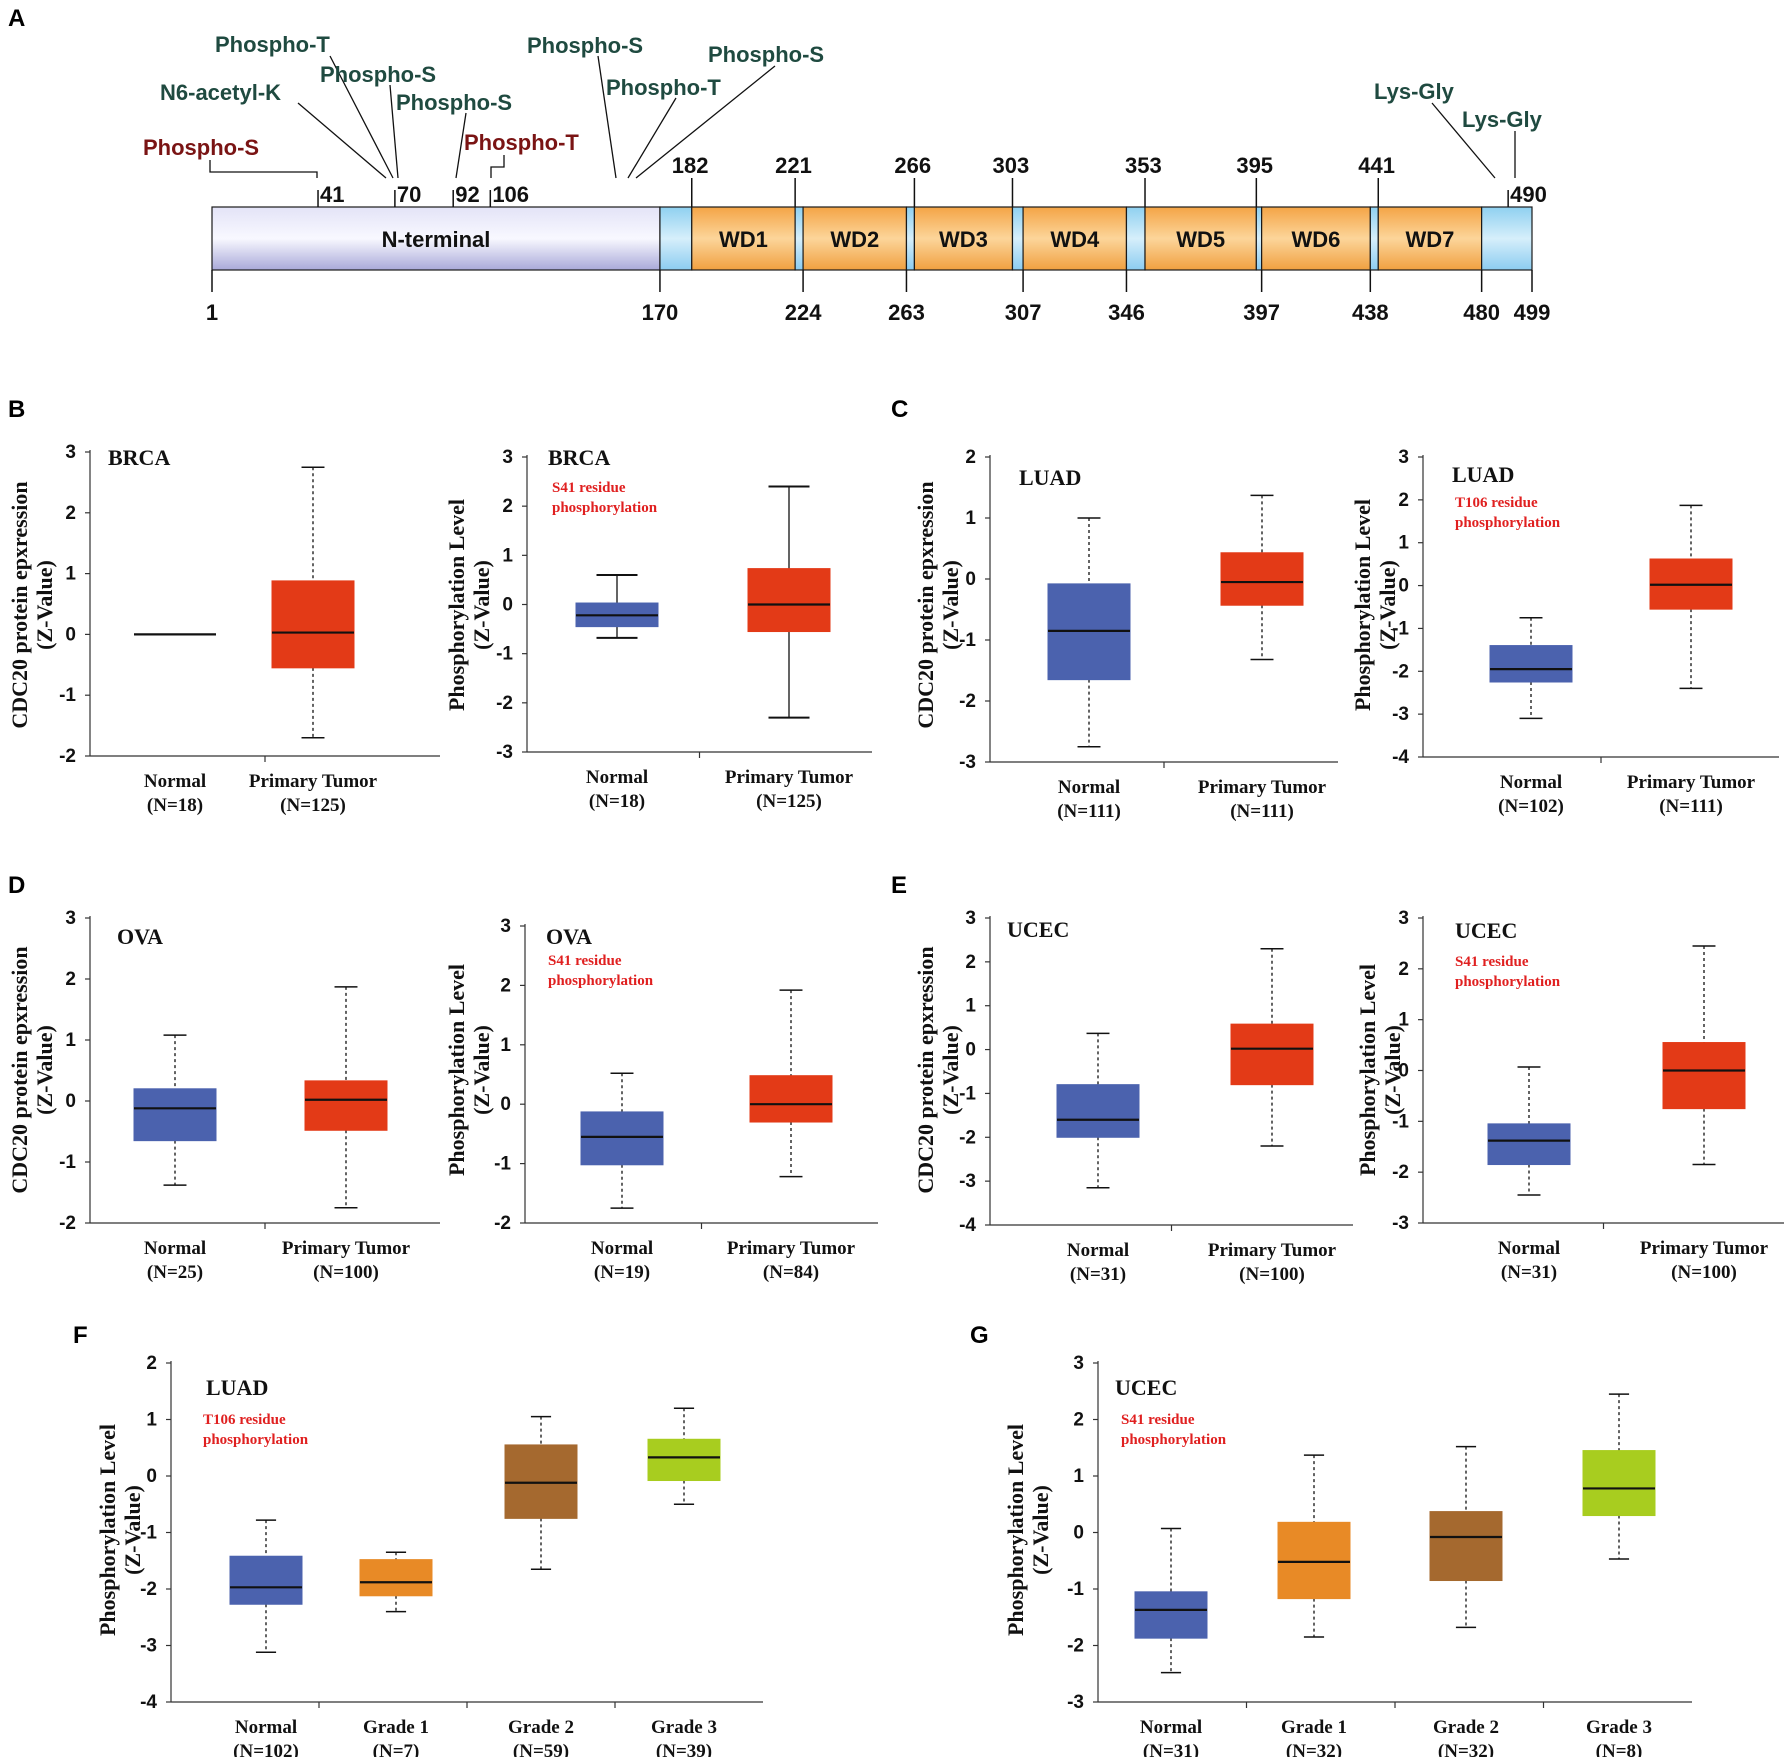  What do you see at coordinates (789, 801) in the screenshot?
I see `x-category-count: (N=125)` at bounding box center [789, 801].